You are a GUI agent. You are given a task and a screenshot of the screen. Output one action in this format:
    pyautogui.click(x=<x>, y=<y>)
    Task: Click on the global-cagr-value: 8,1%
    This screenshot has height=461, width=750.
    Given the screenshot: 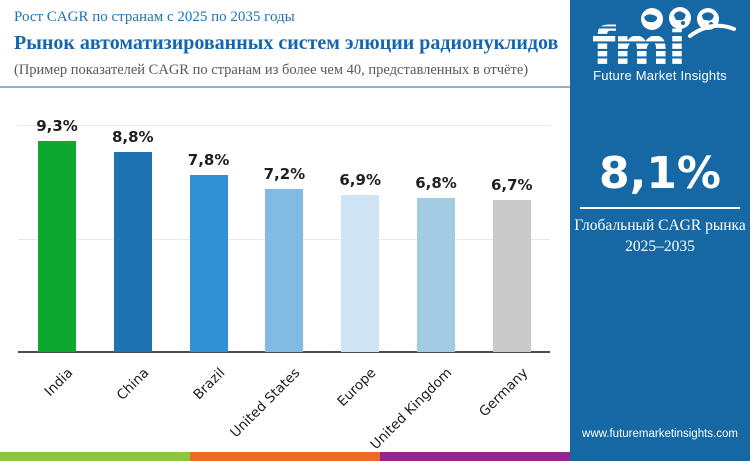 What is the action you would take?
    pyautogui.click(x=660, y=173)
    